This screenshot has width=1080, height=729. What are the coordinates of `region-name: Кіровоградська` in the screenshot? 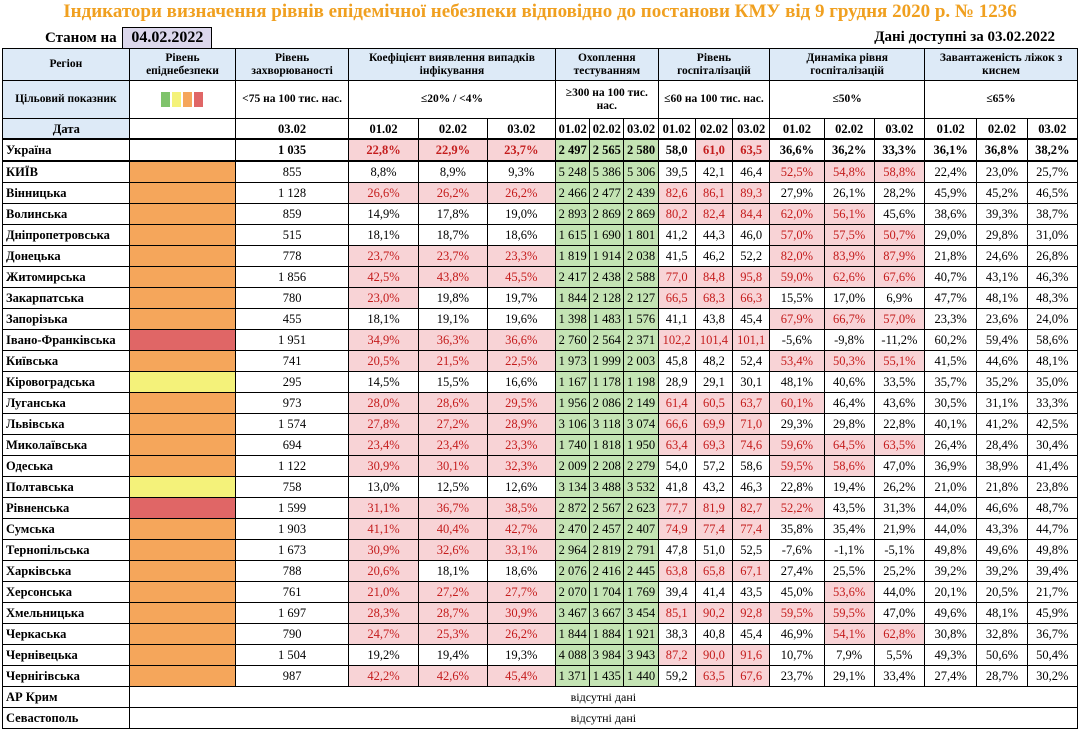 It's located at (66, 382).